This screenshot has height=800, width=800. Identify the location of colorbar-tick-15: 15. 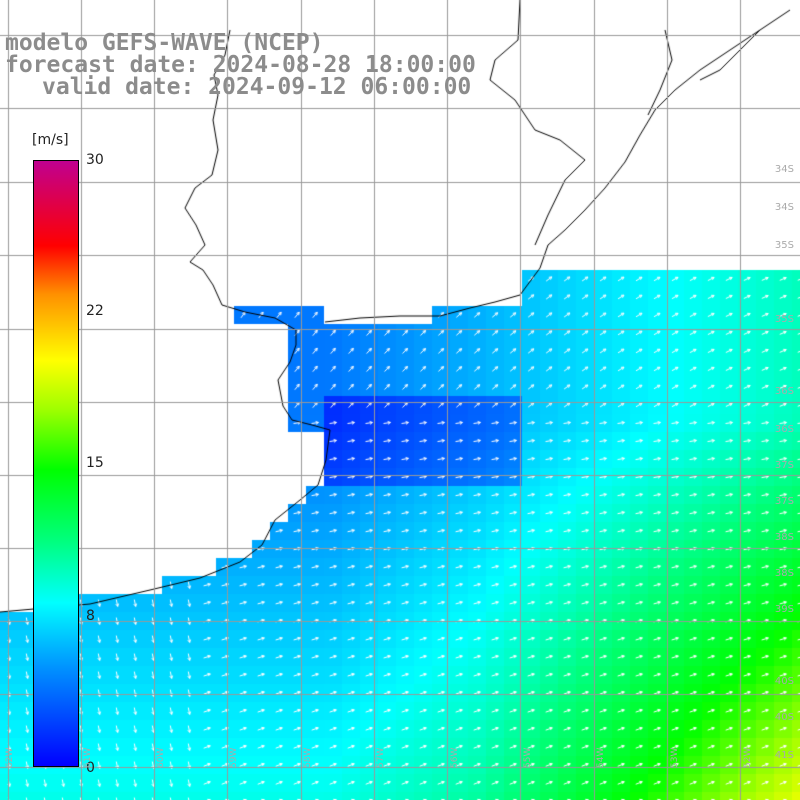
(95, 463).